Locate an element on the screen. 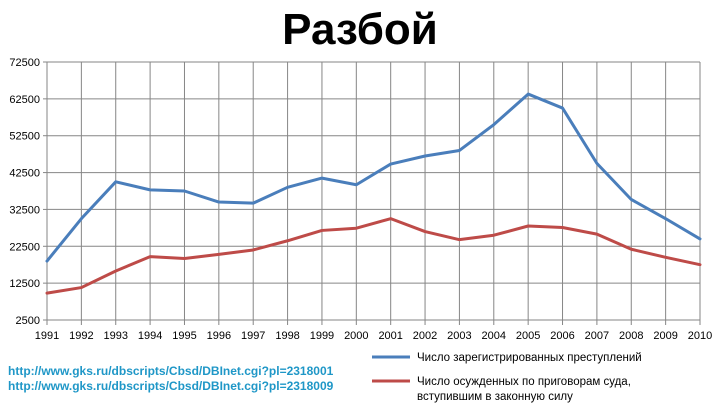 This screenshot has height=412, width=720. xtick-label-1995: 1995 is located at coordinates (184, 336).